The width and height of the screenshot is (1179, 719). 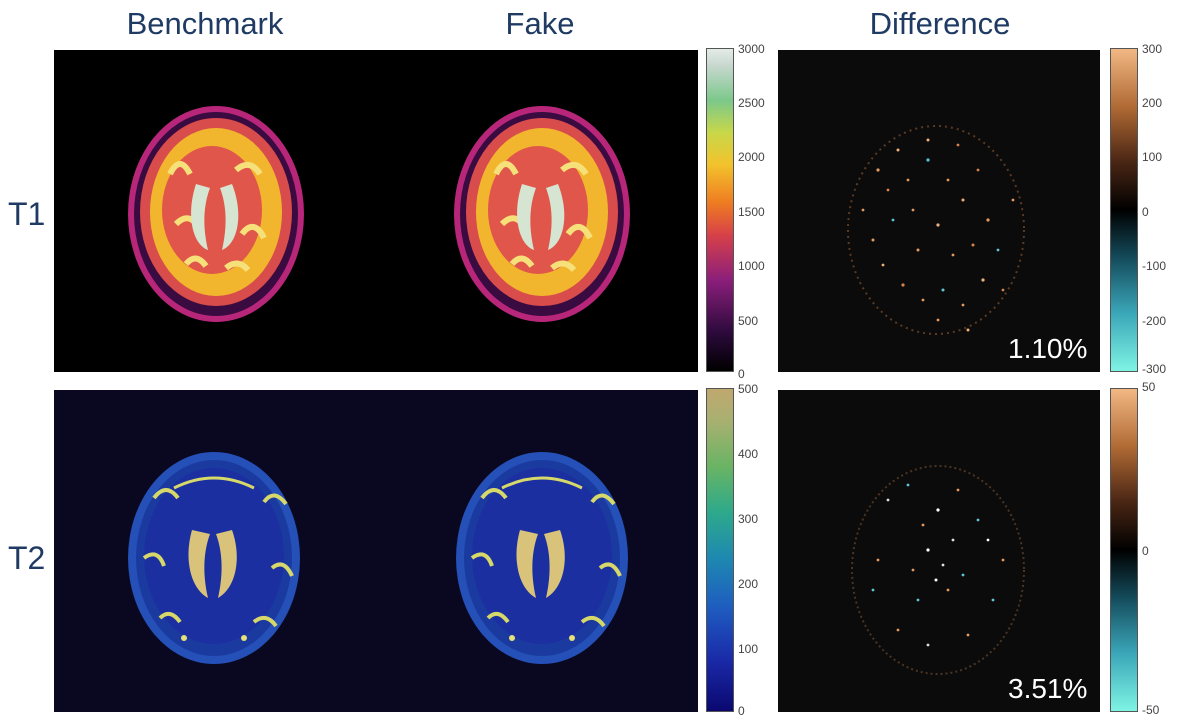 I want to click on t2-difference-map, so click(x=938, y=570).